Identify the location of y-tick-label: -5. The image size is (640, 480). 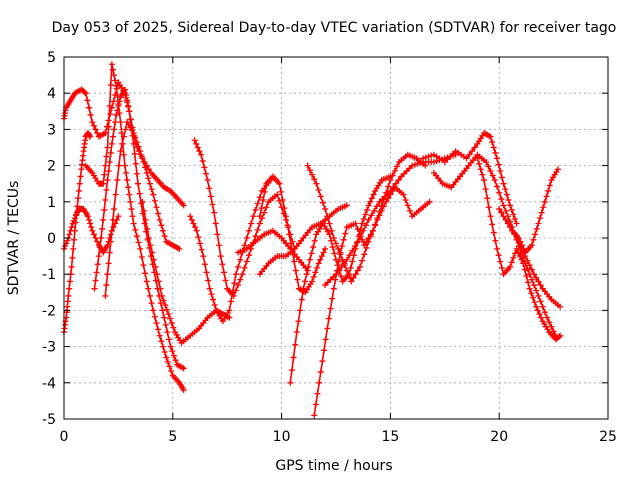
(49, 420).